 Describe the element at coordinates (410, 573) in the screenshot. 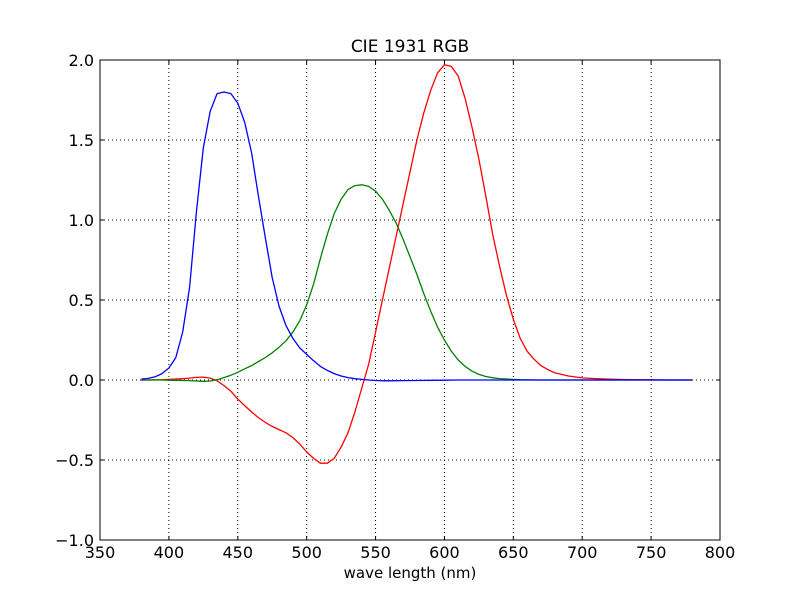

I see `x-axis-label: wave length (nm)` at that location.